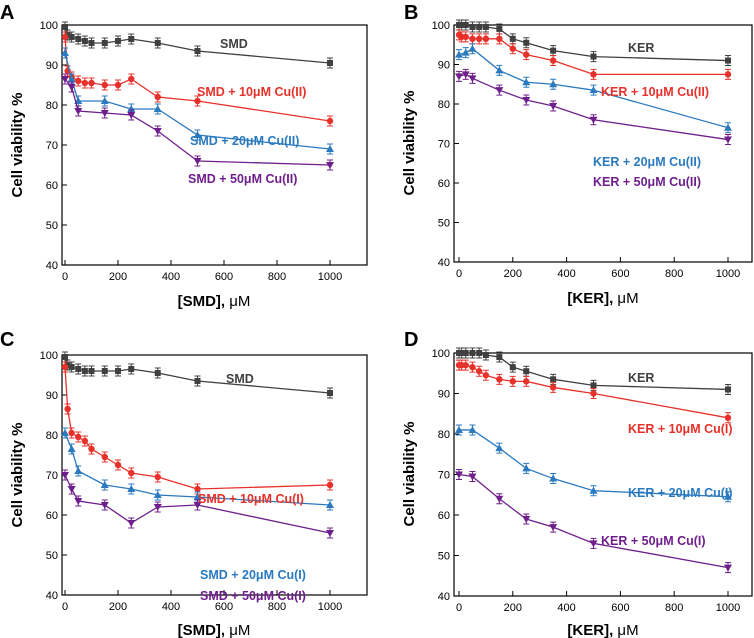 This screenshot has height=638, width=754. What do you see at coordinates (202, 601) in the screenshot?
I see `x-ticks-c: 0 200 400 600 800 1000` at bounding box center [202, 601].